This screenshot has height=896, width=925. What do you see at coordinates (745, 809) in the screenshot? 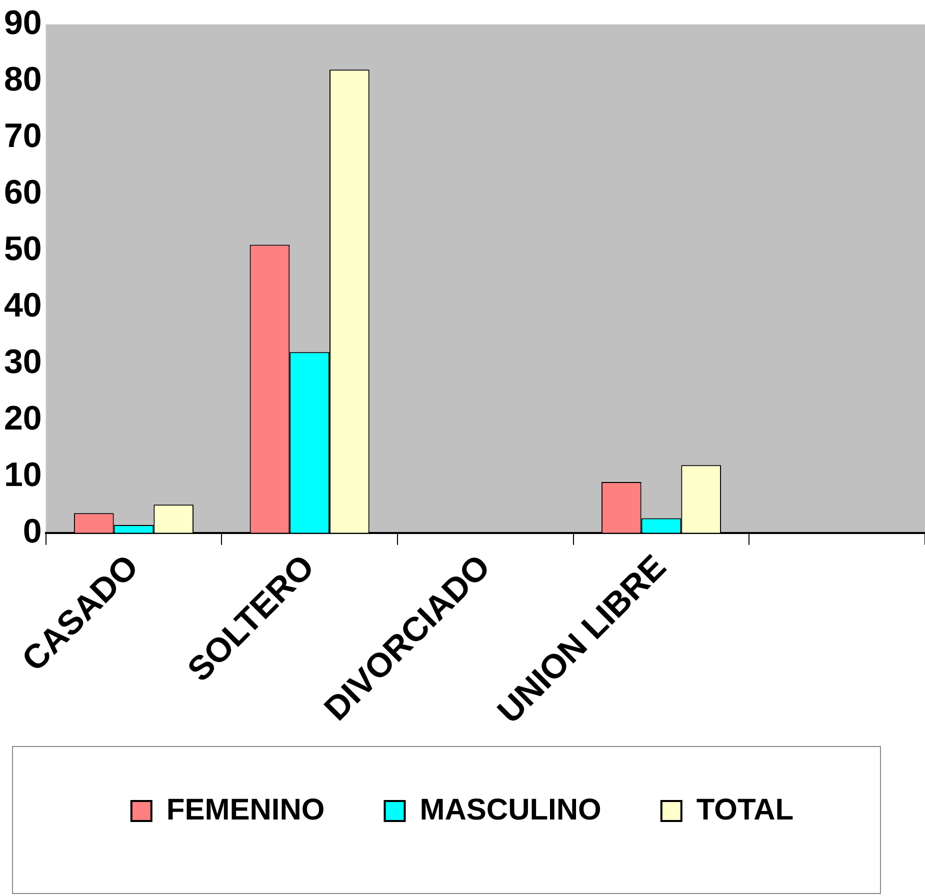
I see `legend-label: TOTAL` at bounding box center [745, 809].